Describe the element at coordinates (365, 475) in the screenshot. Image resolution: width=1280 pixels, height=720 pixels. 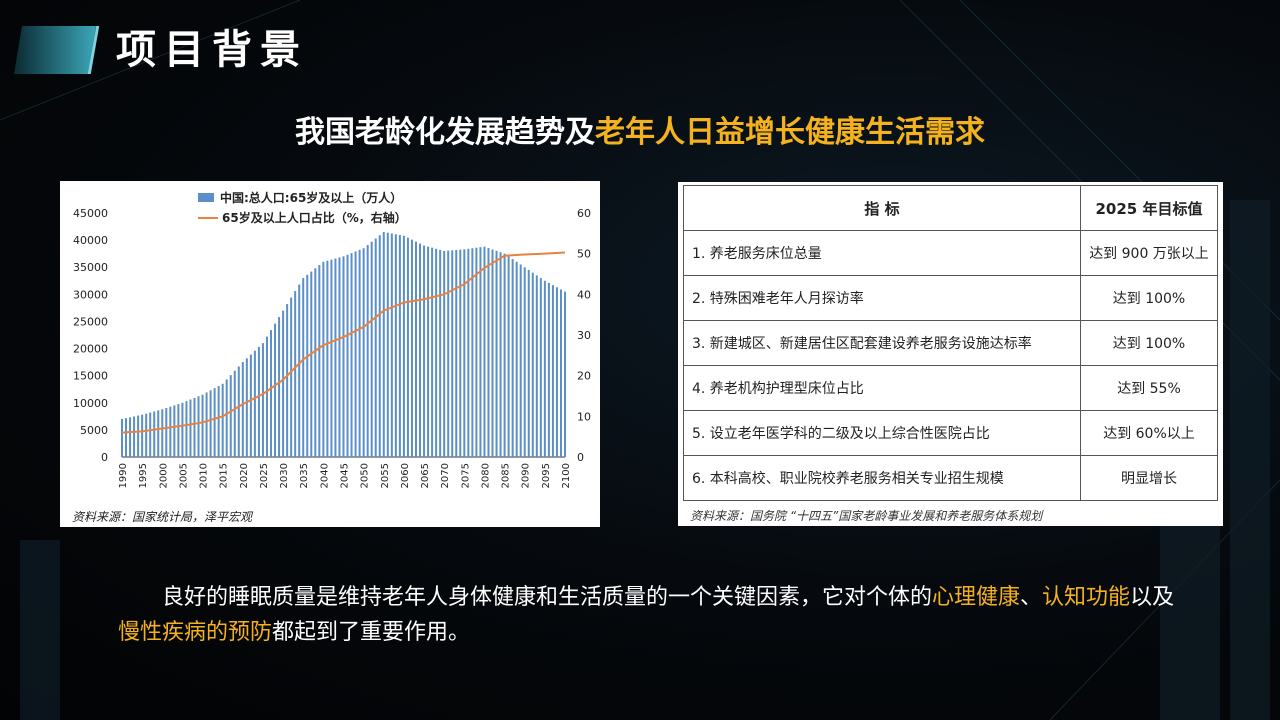
I see `x-tick-label: 2050` at that location.